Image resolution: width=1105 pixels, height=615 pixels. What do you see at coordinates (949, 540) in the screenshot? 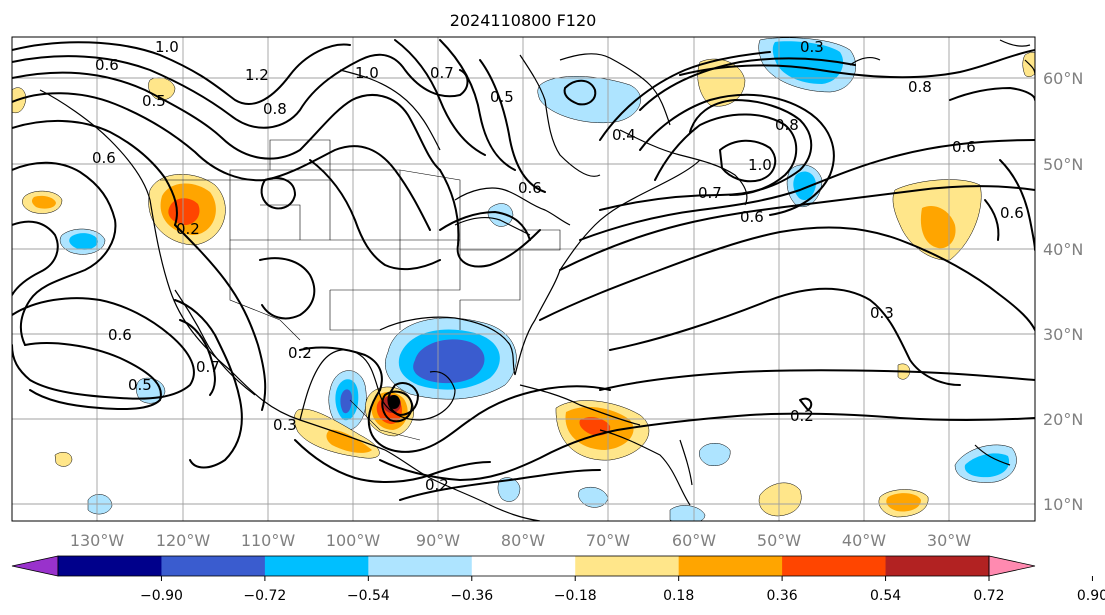
I see `lon-label: 30°W` at bounding box center [949, 540].